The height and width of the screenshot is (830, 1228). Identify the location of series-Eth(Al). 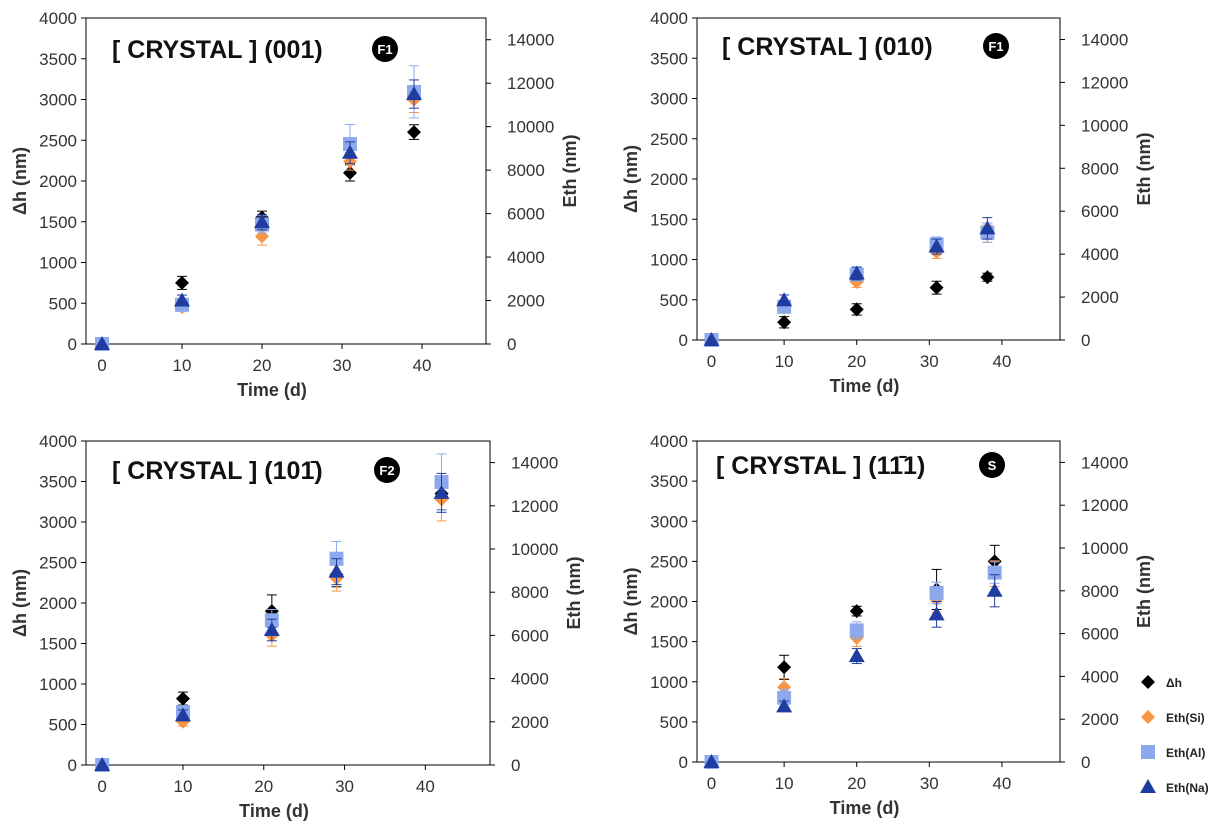
(272, 612).